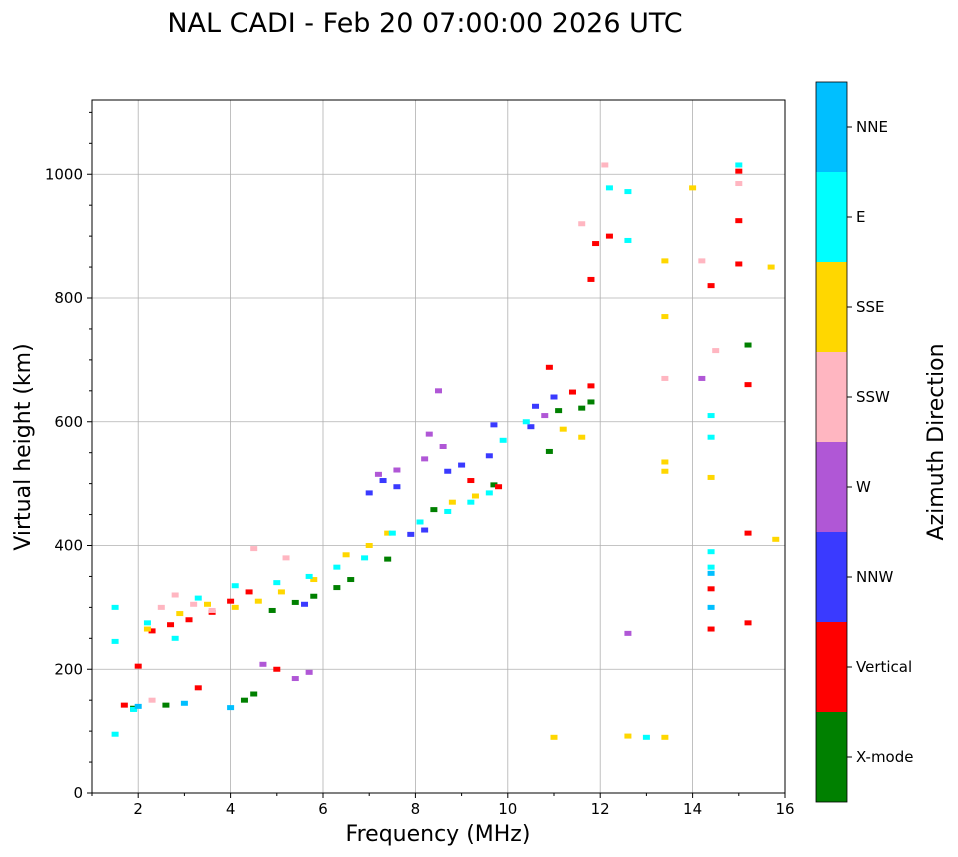 The width and height of the screenshot is (958, 857). What do you see at coordinates (600, 809) in the screenshot?
I see `x-tick-label: 12` at bounding box center [600, 809].